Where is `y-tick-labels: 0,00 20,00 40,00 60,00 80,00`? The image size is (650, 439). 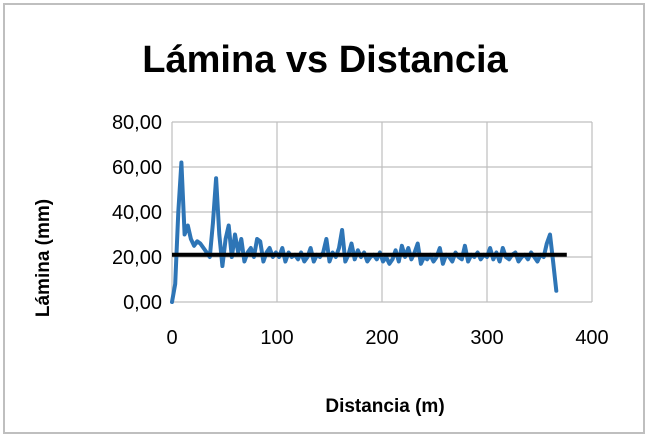 y-tick-labels: 0,00 20,00 40,00 60,00 80,00 is located at coordinates (137, 213).